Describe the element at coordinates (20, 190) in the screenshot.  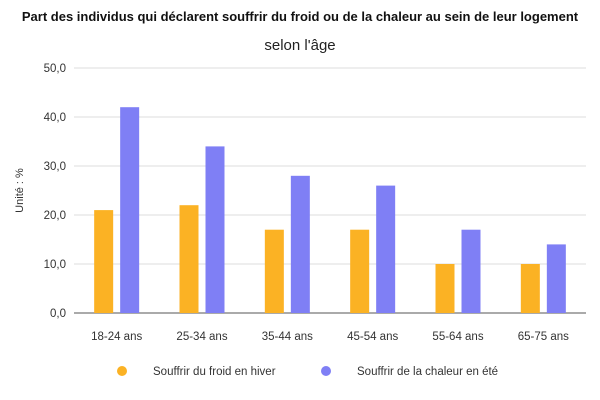
I see `y-axis-label: Unité : %` at that location.